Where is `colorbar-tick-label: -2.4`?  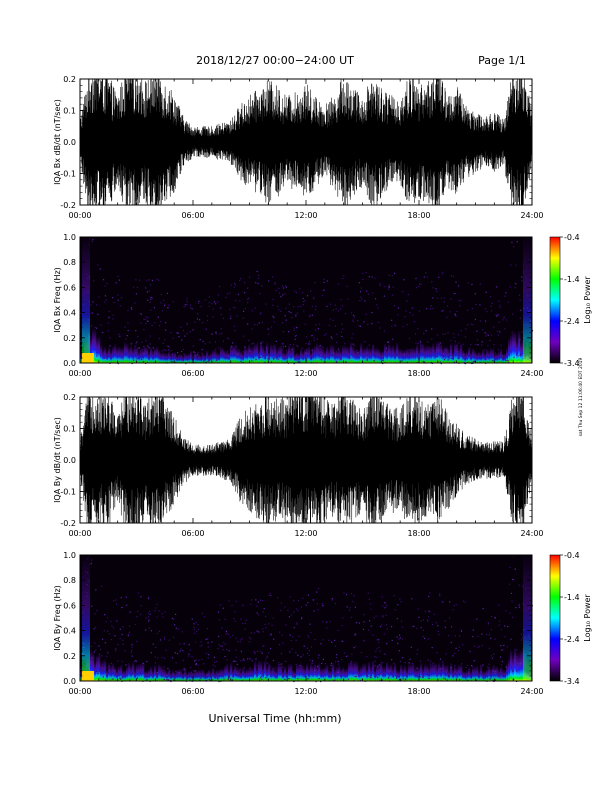 colorbar-tick-label: -2.4 is located at coordinates (572, 321).